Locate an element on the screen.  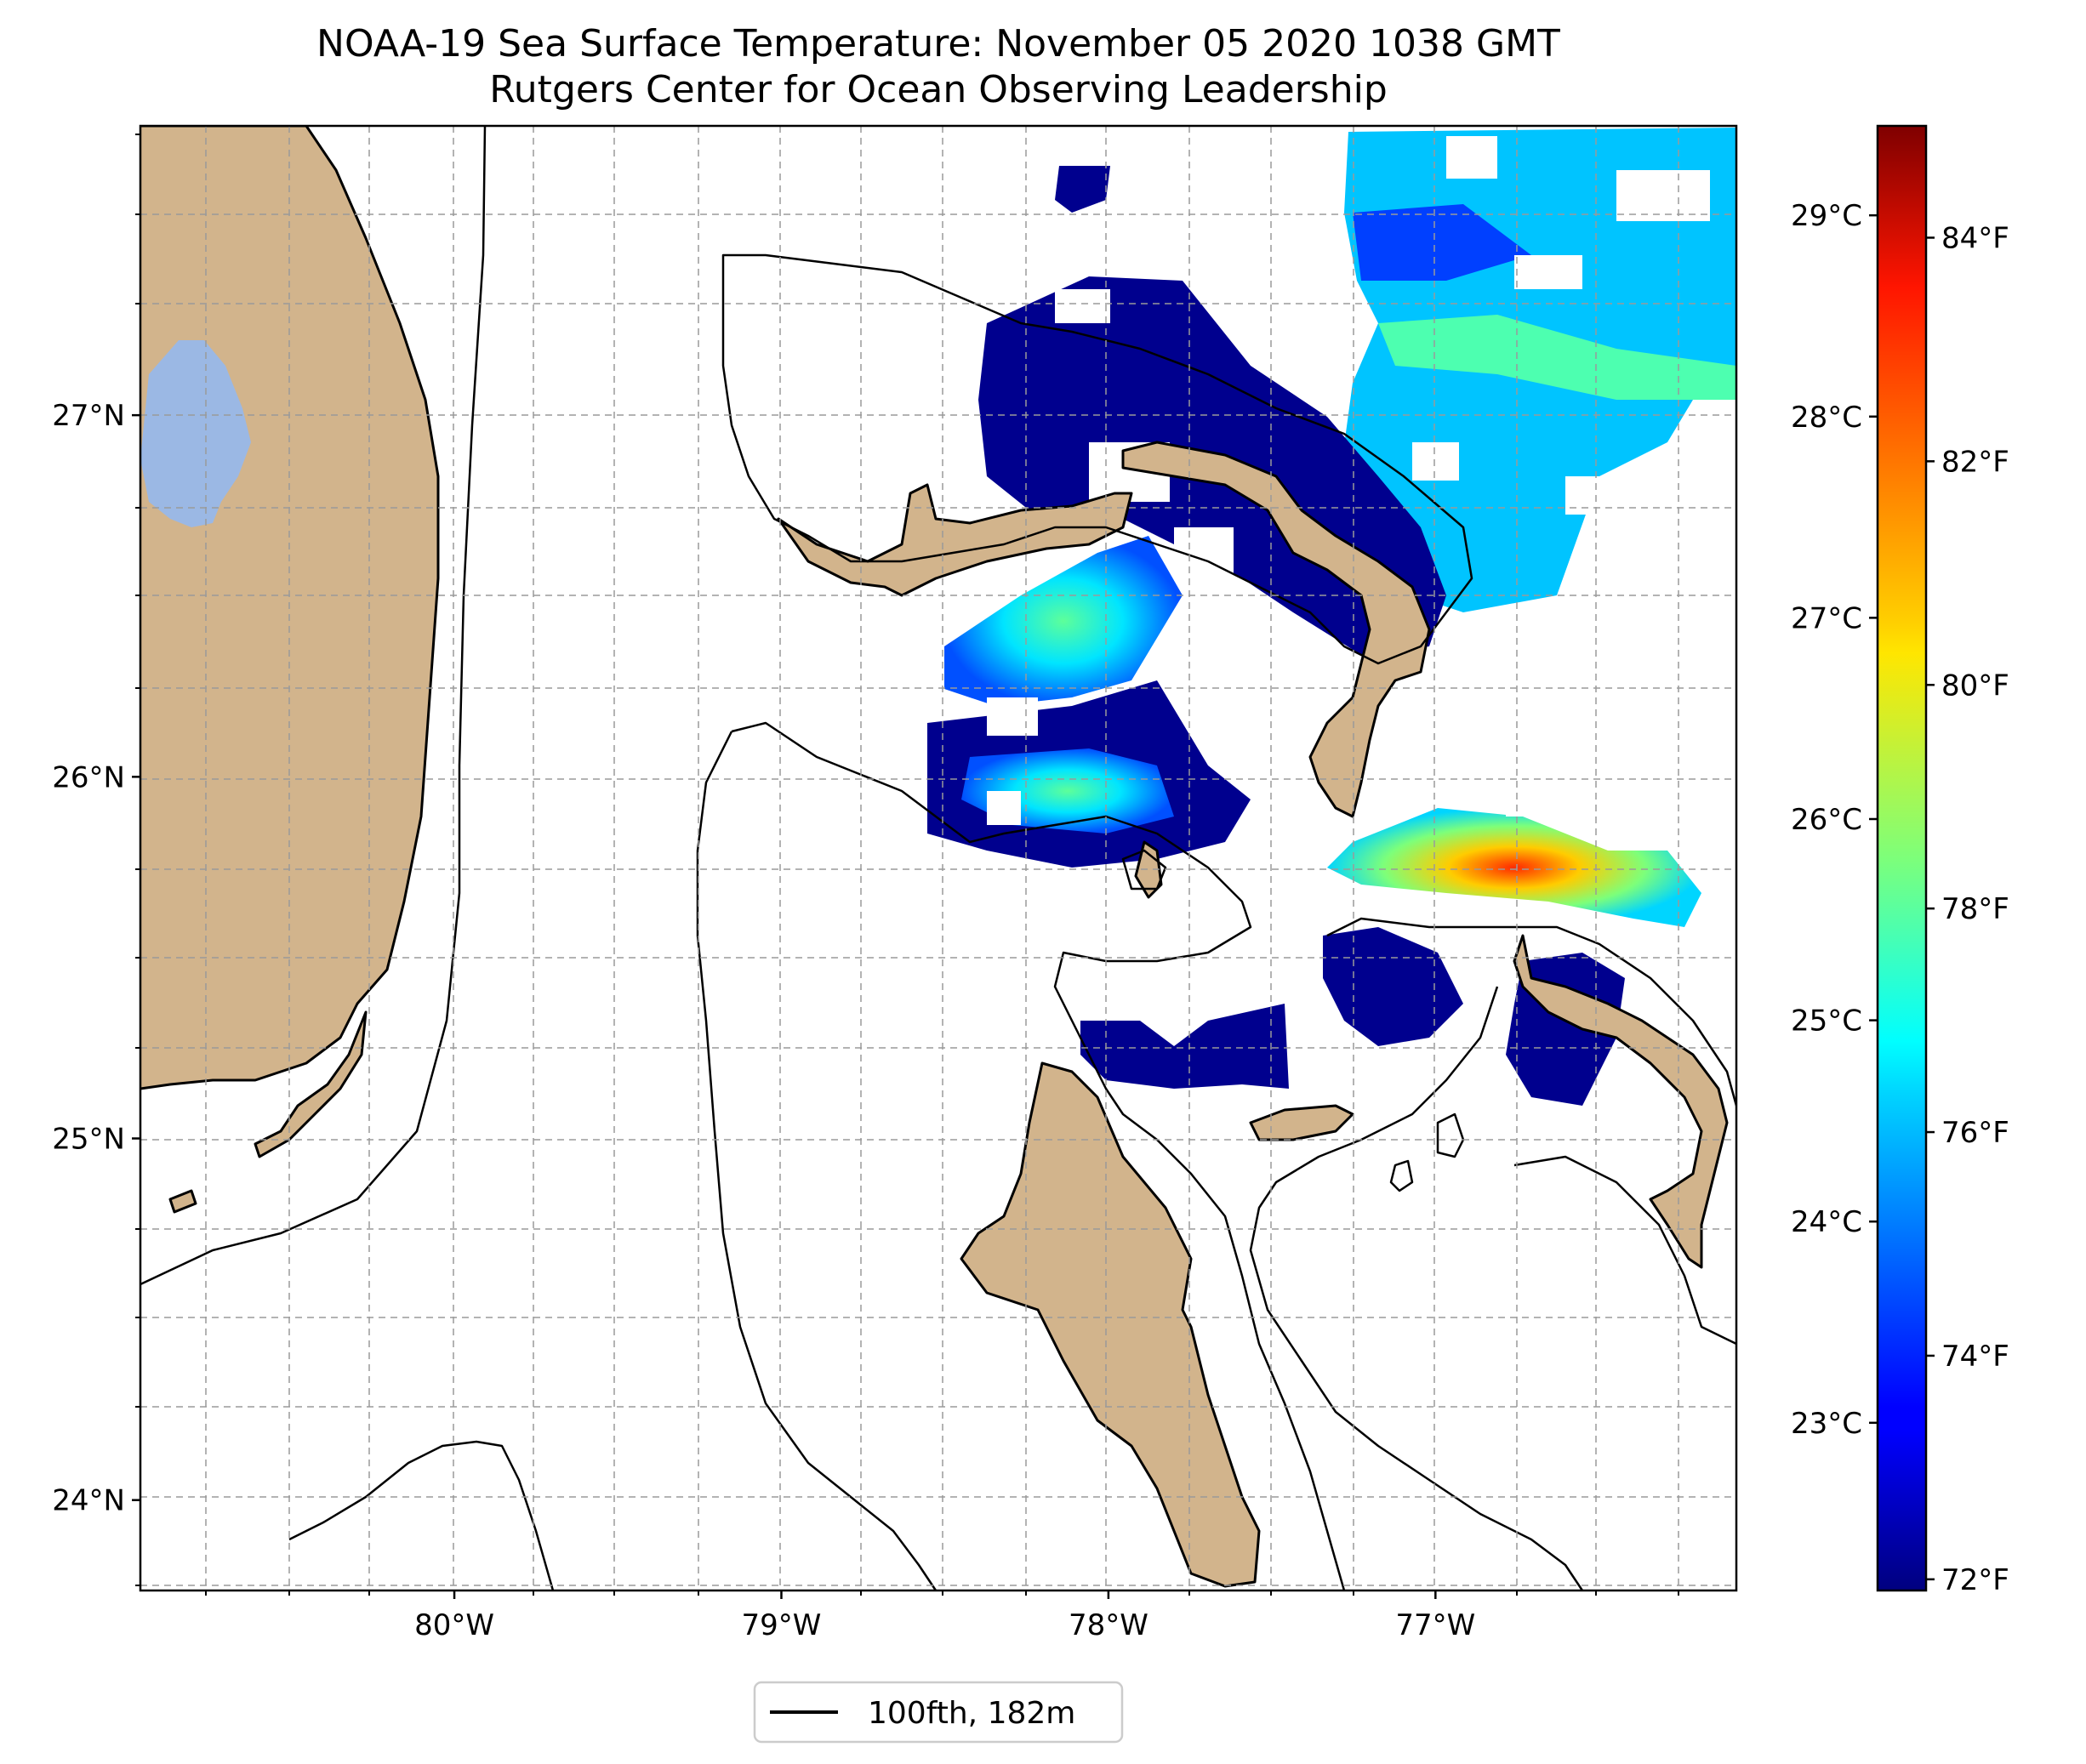
land-grand-bahama is located at coordinates (955, 540).